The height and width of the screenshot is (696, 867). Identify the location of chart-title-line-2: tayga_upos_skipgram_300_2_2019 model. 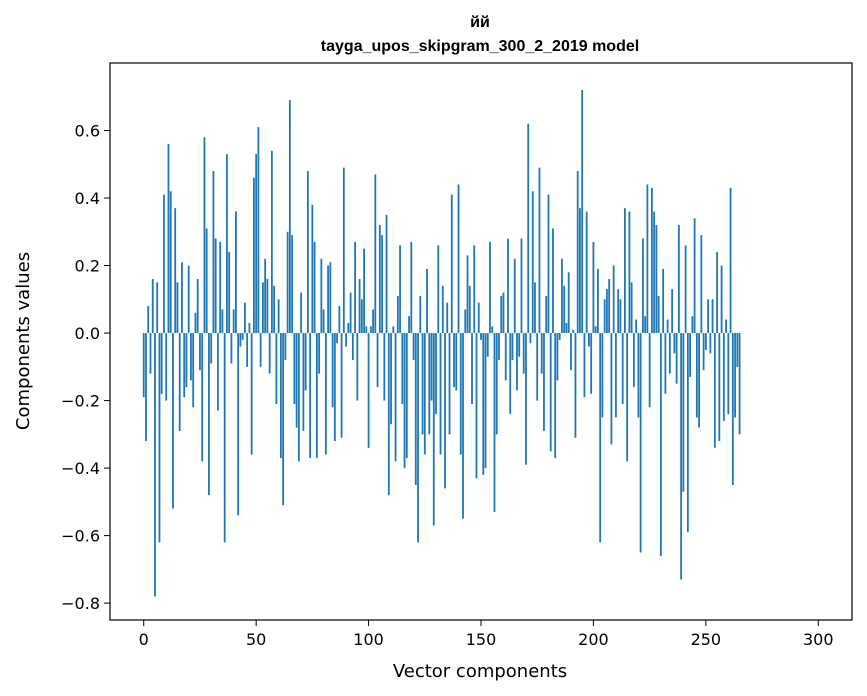
(480, 46).